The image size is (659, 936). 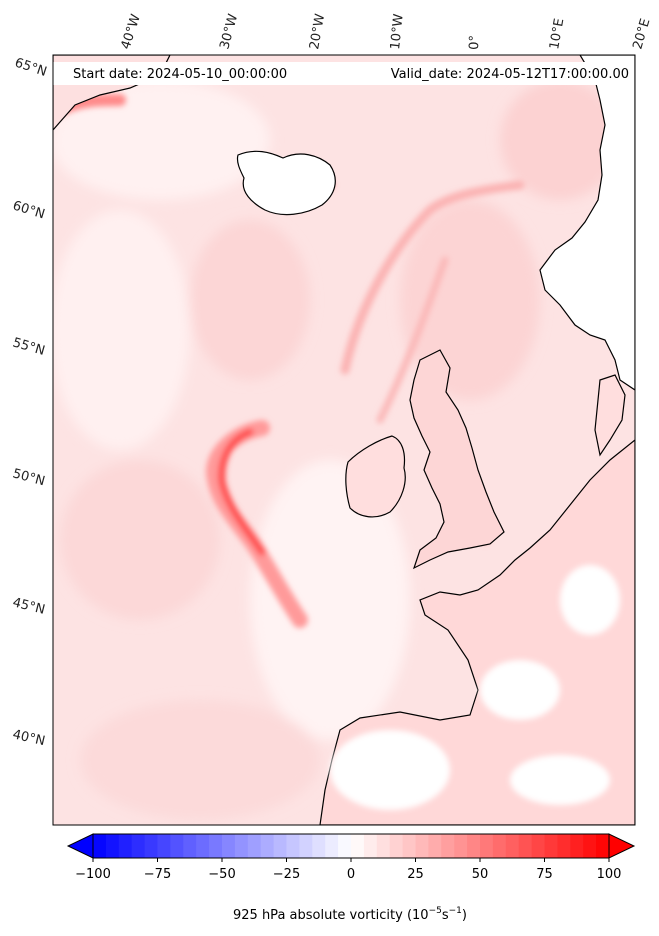 I want to click on lon-label-40w: 40°W, so click(x=131, y=31).